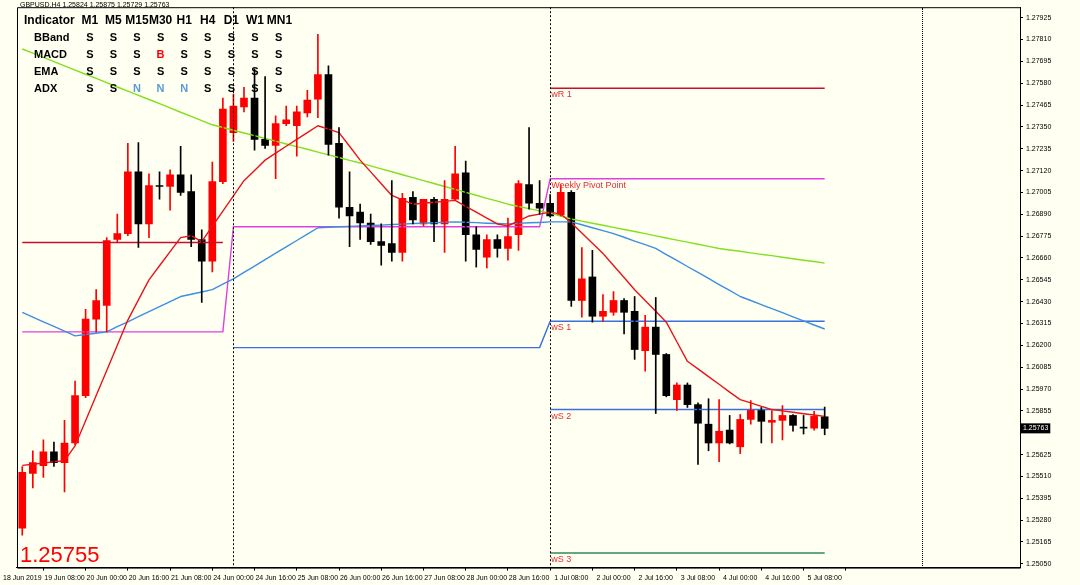 This screenshot has width=1080, height=585. Describe the element at coordinates (561, 327) in the screenshot. I see `series-label: wS 1` at that location.